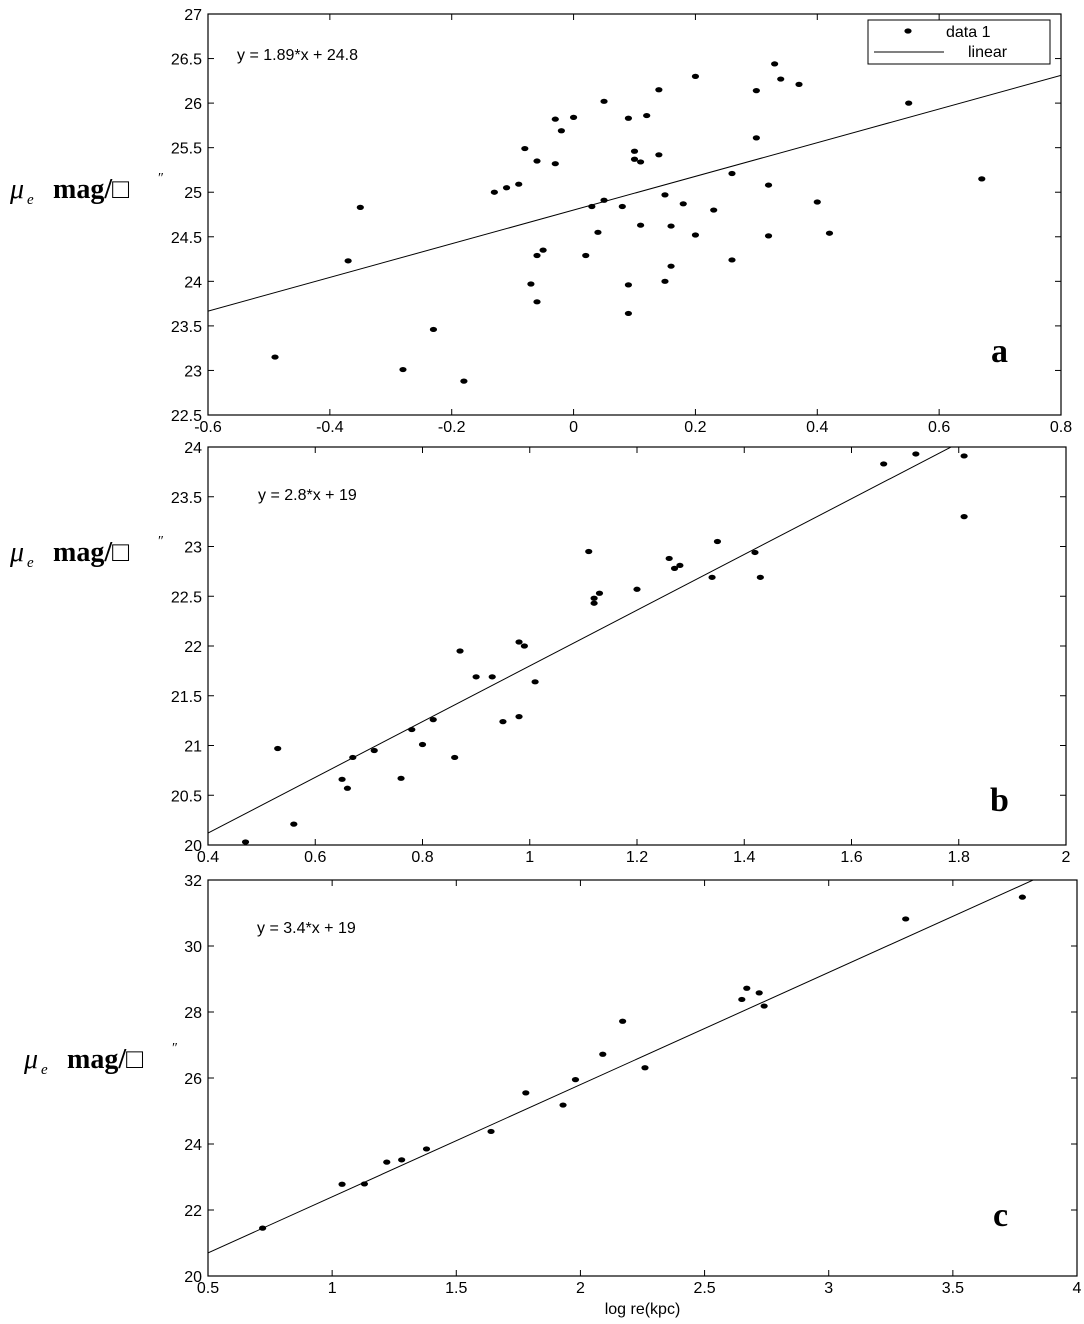  I want to click on legend-entry-data: data 1, so click(968, 32).